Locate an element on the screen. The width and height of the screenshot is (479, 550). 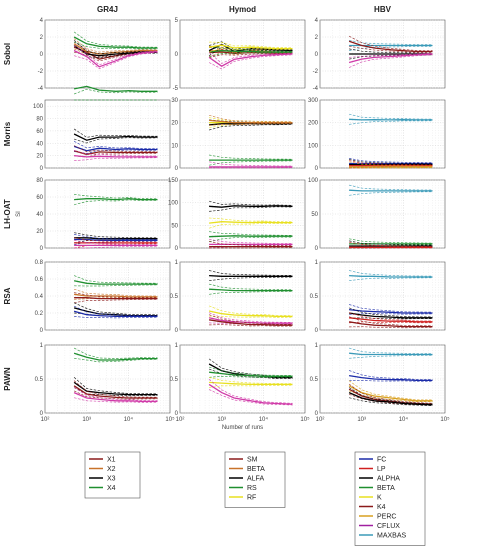
legend-entry-perc: PERC is located at coordinates (386, 517).